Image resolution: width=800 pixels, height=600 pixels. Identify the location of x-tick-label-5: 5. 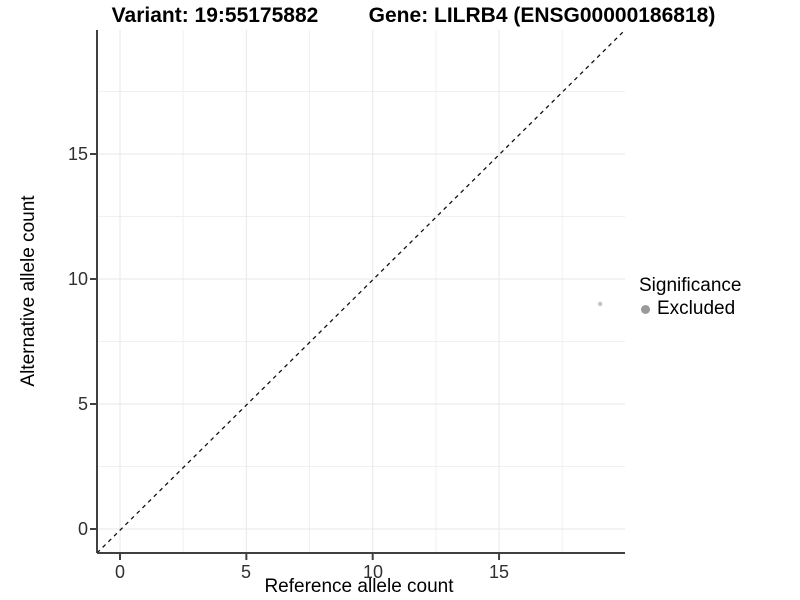
(245, 572).